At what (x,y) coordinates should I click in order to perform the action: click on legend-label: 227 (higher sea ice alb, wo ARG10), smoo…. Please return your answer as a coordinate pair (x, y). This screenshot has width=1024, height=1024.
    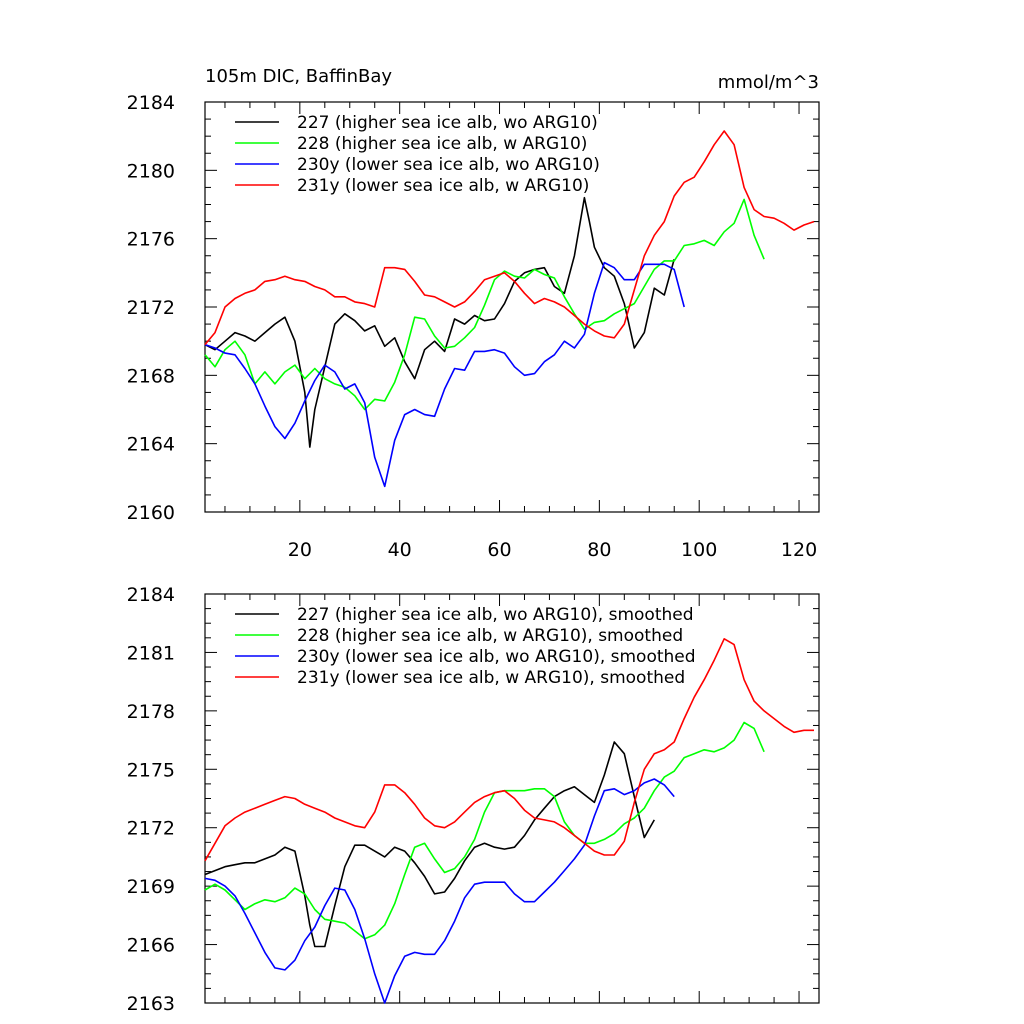
    Looking at the image, I should click on (495, 615).